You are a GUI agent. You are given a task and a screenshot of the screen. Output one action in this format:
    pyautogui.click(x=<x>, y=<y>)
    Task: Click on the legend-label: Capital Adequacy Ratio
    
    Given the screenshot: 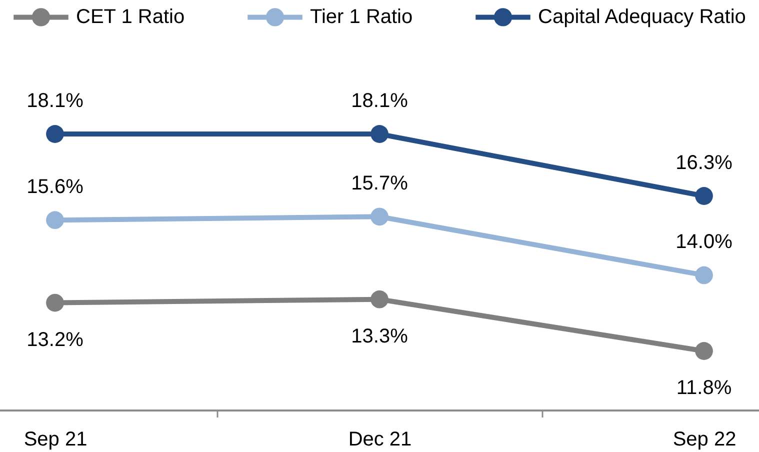 What is the action you would take?
    pyautogui.click(x=642, y=17)
    